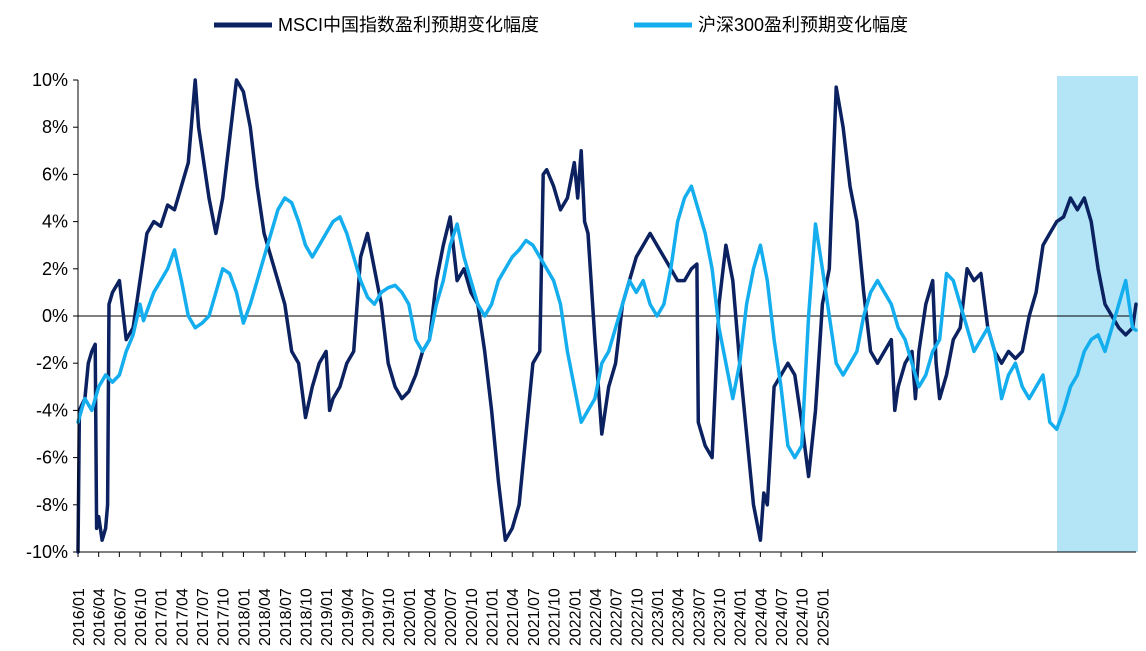  I want to click on x-tick-label: 2023/07, so click(699, 617).